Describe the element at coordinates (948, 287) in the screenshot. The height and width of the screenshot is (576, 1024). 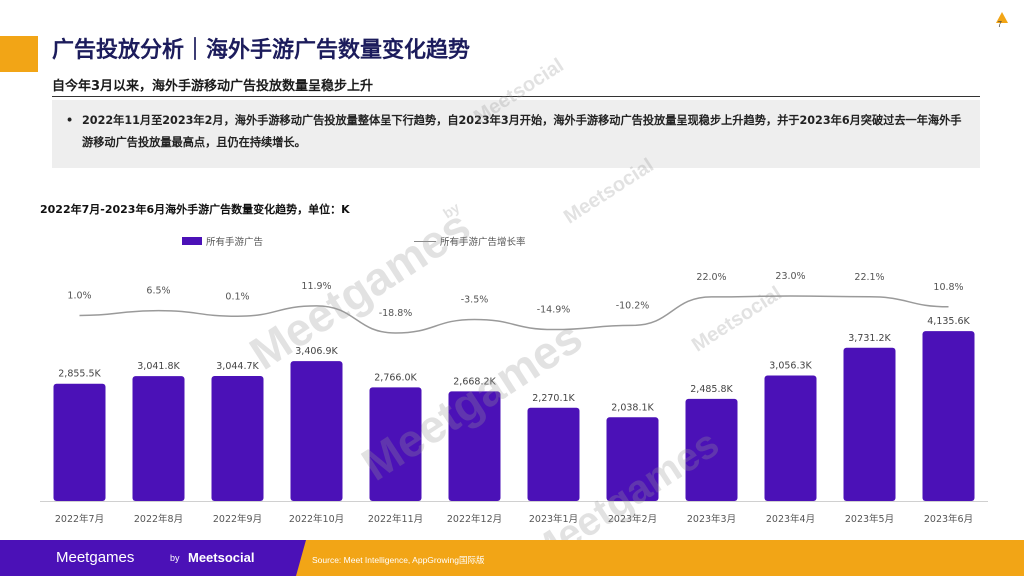
I see `growth-rate-label: 10.8%` at that location.